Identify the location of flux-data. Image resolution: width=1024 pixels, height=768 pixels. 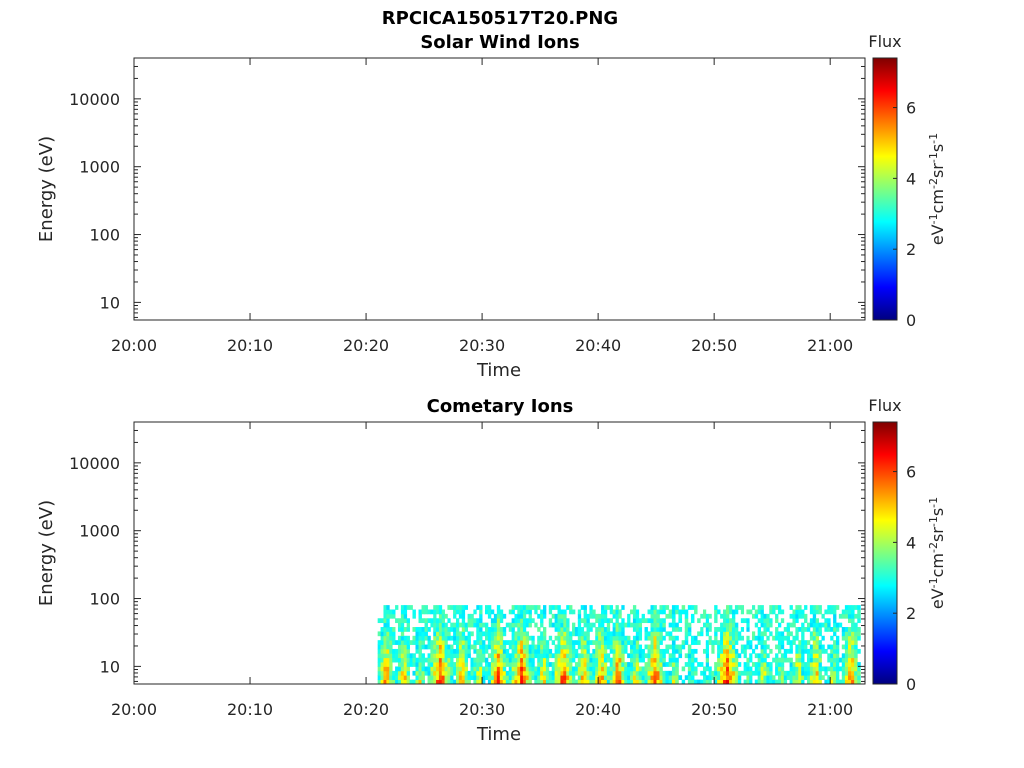
(619, 644).